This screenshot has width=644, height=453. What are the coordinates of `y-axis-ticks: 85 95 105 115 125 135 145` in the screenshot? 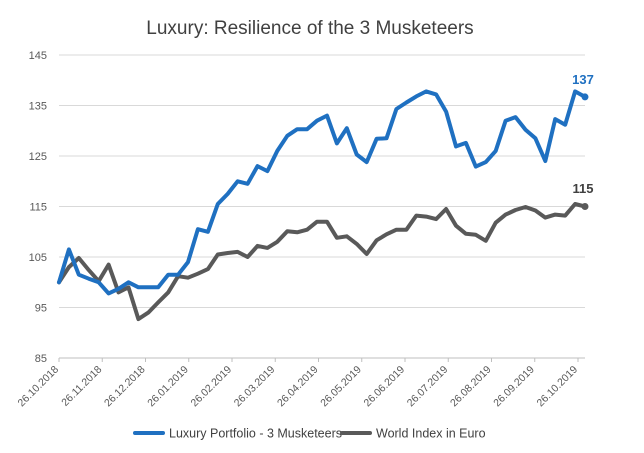 It's located at (38, 207).